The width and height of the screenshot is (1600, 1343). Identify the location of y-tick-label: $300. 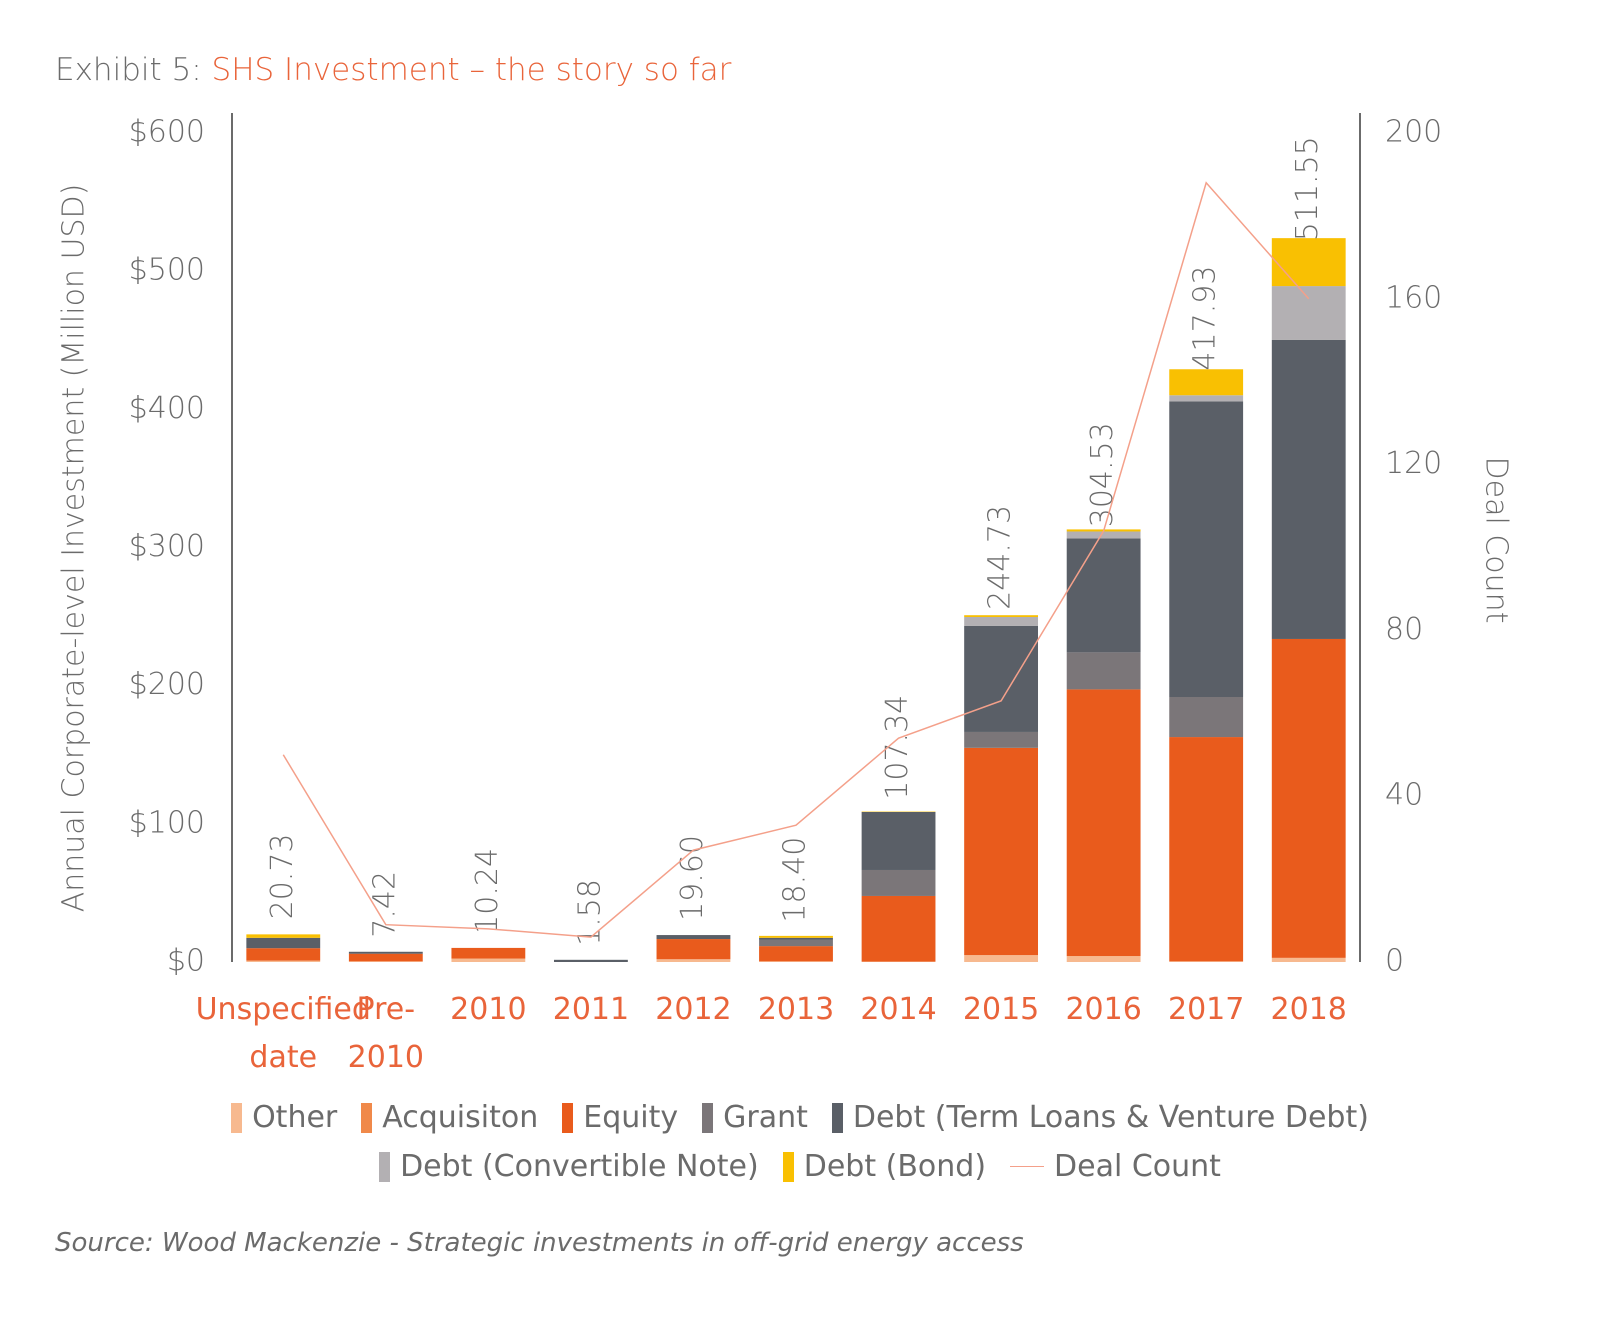
(167, 546).